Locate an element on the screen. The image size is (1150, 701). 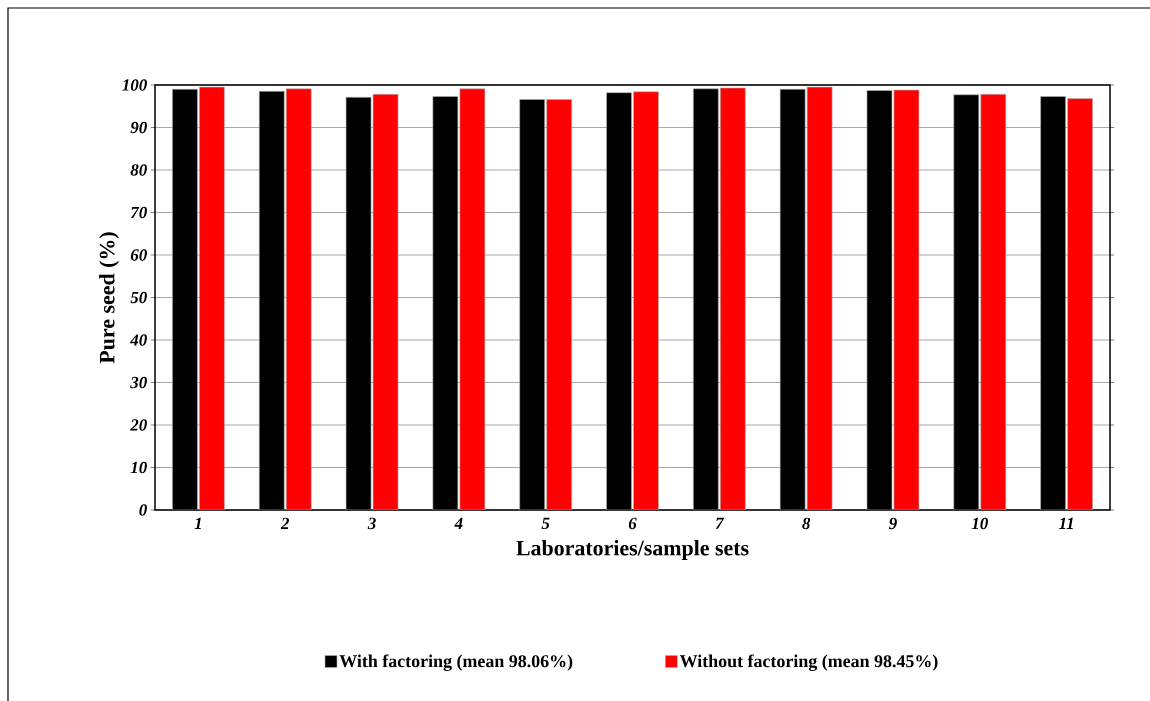
y-tick-label: 70 is located at coordinates (139, 212).